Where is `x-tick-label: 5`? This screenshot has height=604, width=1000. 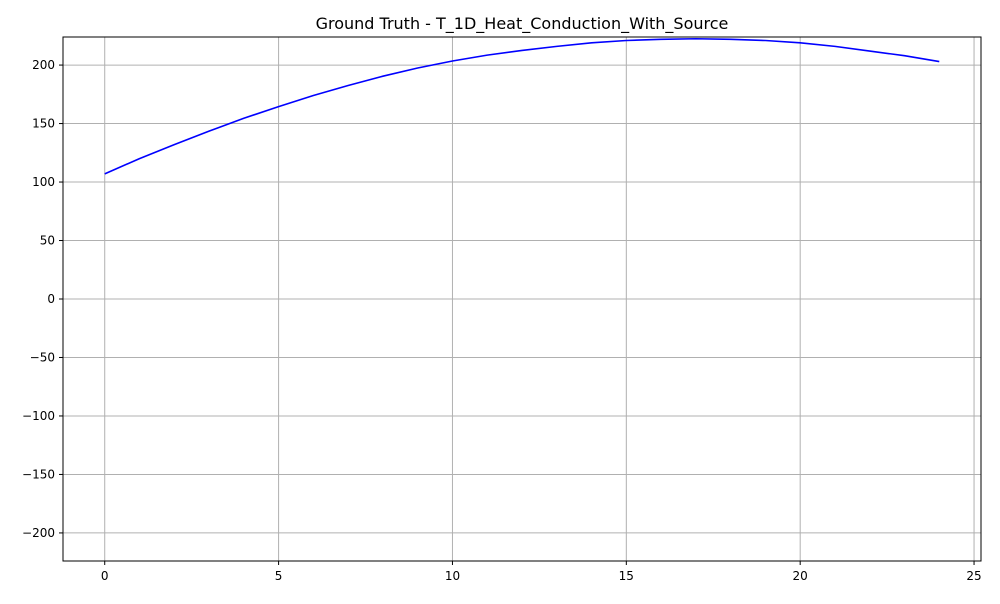
x-tick-label: 5 is located at coordinates (279, 576).